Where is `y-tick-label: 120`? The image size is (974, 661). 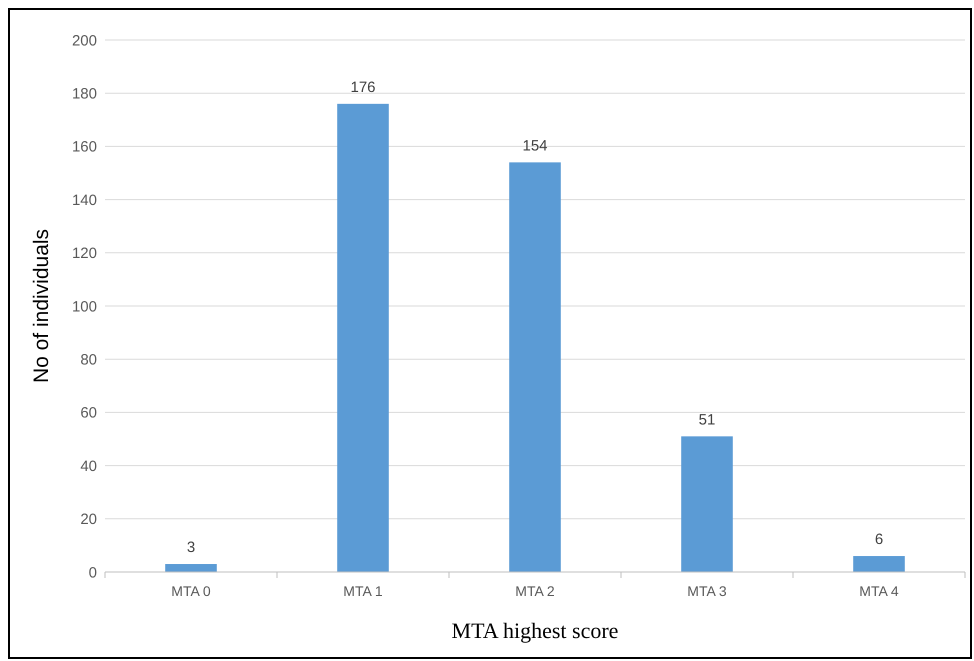
y-tick-label: 120 is located at coordinates (84, 253).